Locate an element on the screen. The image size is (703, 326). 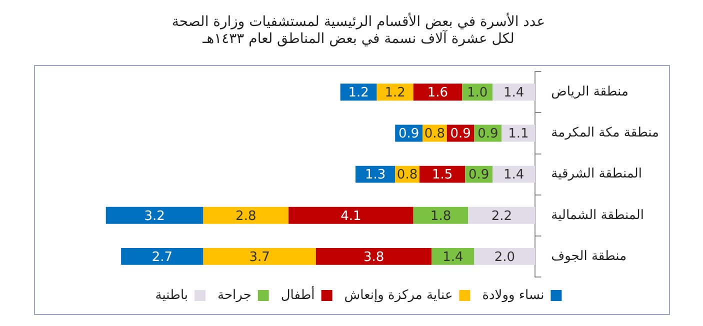
data-label: 1.0 is located at coordinates (477, 93).